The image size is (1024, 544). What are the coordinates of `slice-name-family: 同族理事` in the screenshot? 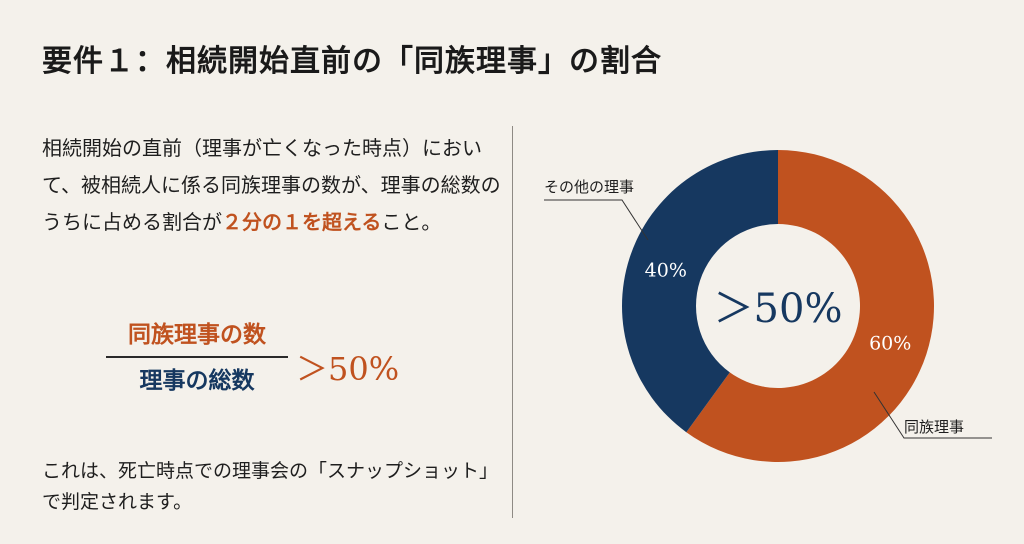 It's located at (934, 427).